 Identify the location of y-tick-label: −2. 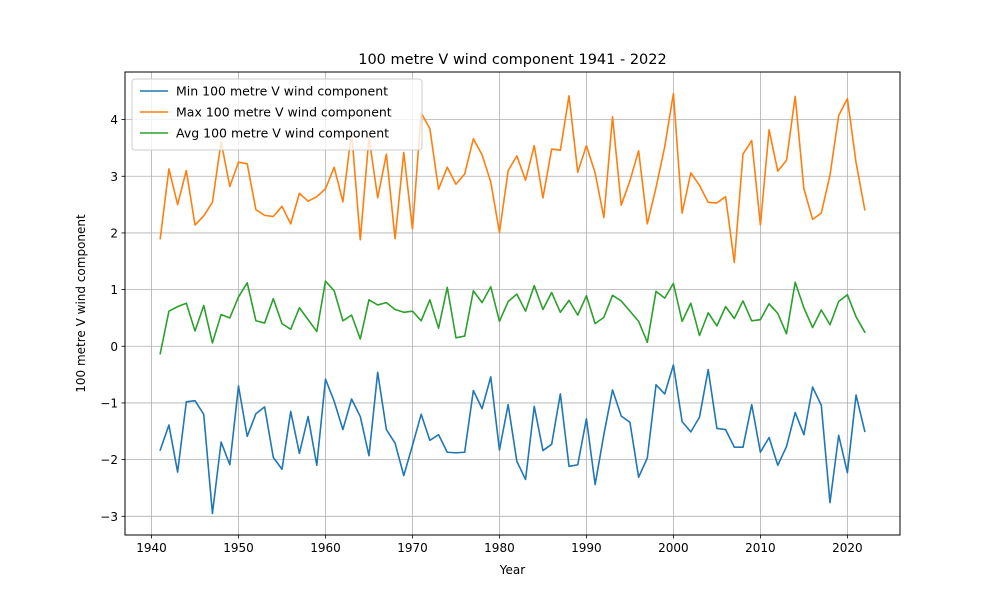
(109, 460).